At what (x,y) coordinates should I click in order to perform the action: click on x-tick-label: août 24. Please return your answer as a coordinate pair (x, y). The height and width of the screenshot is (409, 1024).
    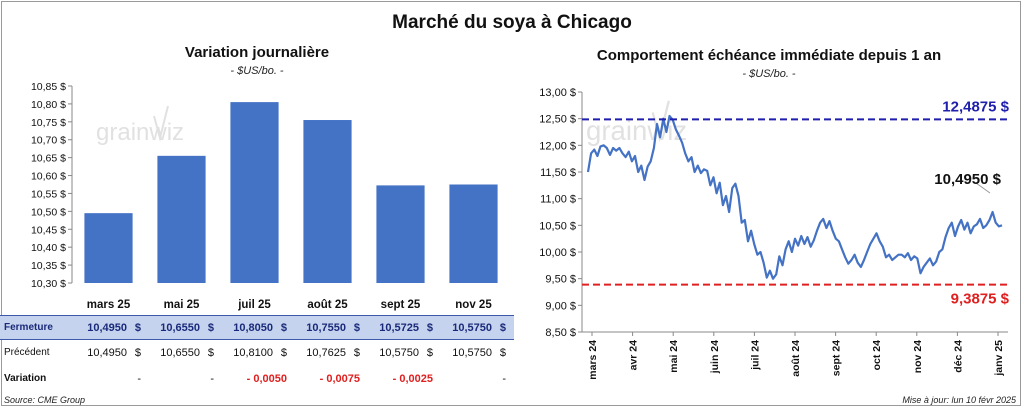
    Looking at the image, I should click on (796, 358).